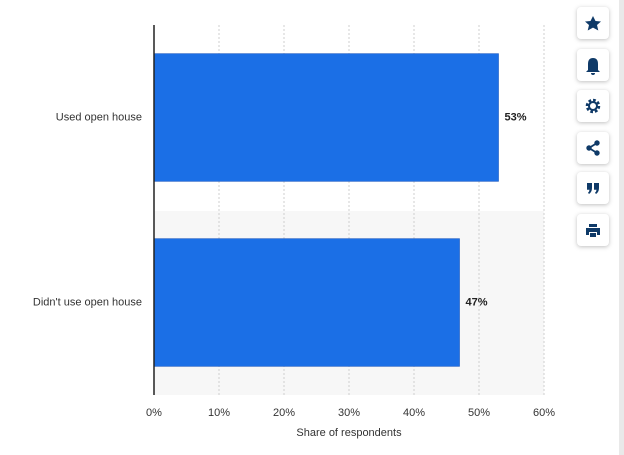  Describe the element at coordinates (349, 433) in the screenshot. I see `x-axis-title: Share of respondents` at that location.